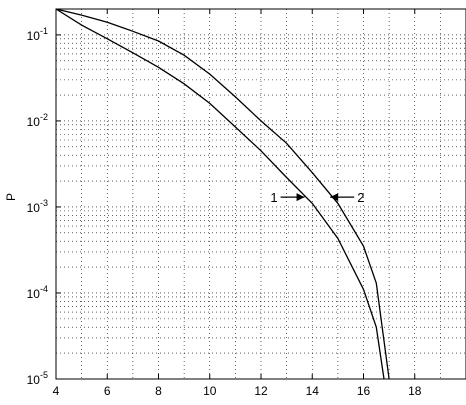  Describe the element at coordinates (37, 378) in the screenshot. I see `y-tick-label: 10⁻⁵` at that location.